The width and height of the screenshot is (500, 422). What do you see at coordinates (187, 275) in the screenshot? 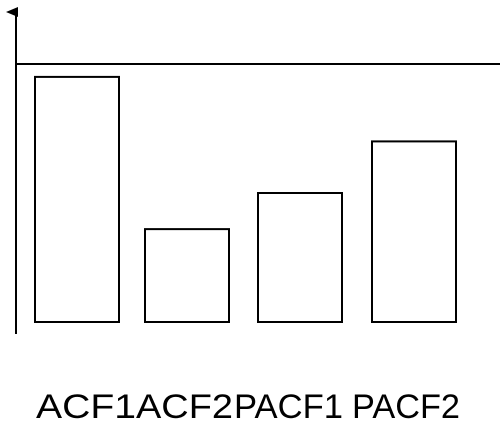
I see `bar-acf2` at bounding box center [187, 275].